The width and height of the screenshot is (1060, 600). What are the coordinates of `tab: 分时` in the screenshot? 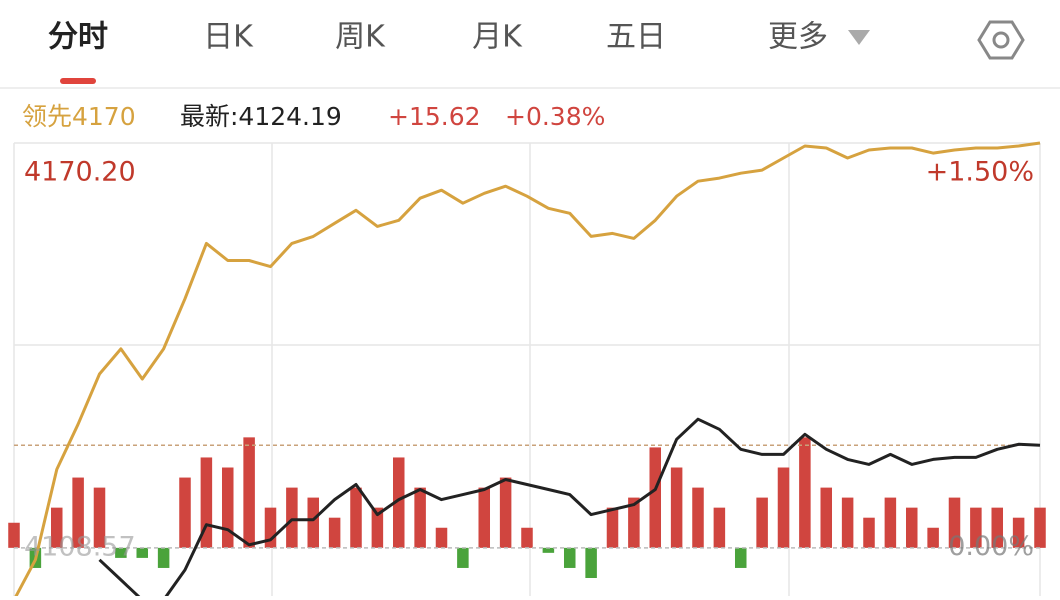 It's located at (78, 37).